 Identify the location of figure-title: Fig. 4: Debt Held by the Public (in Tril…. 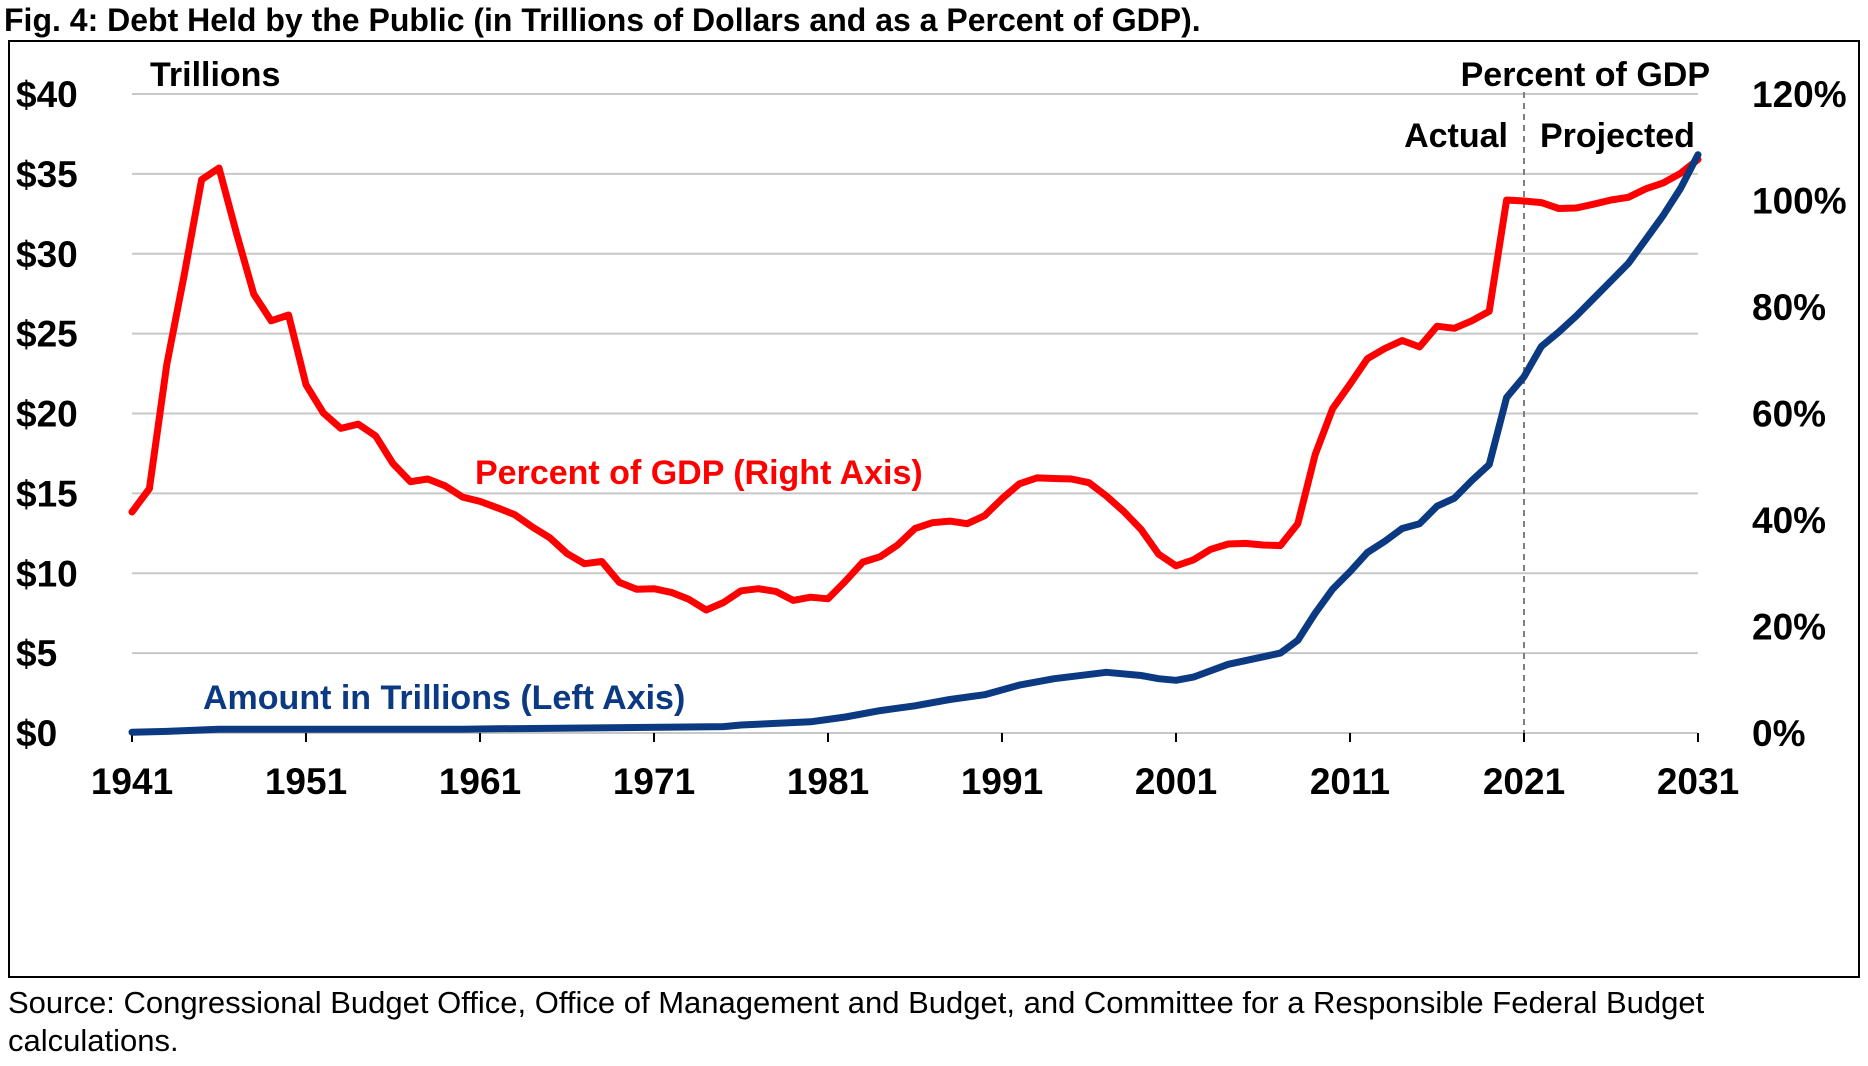
(602, 20).